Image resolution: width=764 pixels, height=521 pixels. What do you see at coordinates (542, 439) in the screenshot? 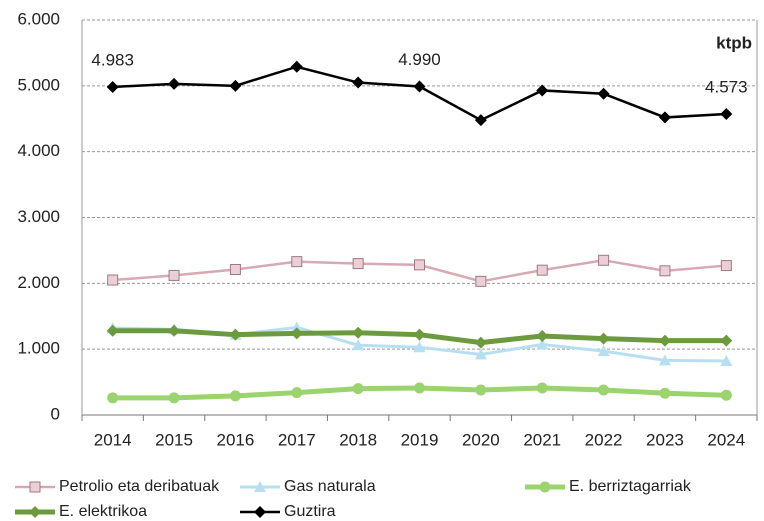
I see `x-tick-label: 2021` at bounding box center [542, 439].